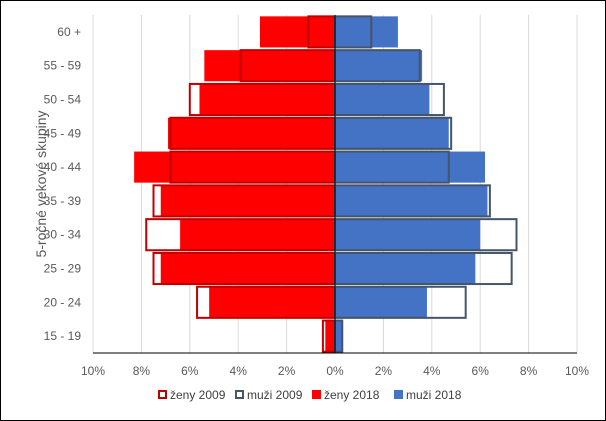 The height and width of the screenshot is (421, 606). I want to click on y-tick-label: 40 - 44, so click(63, 167).